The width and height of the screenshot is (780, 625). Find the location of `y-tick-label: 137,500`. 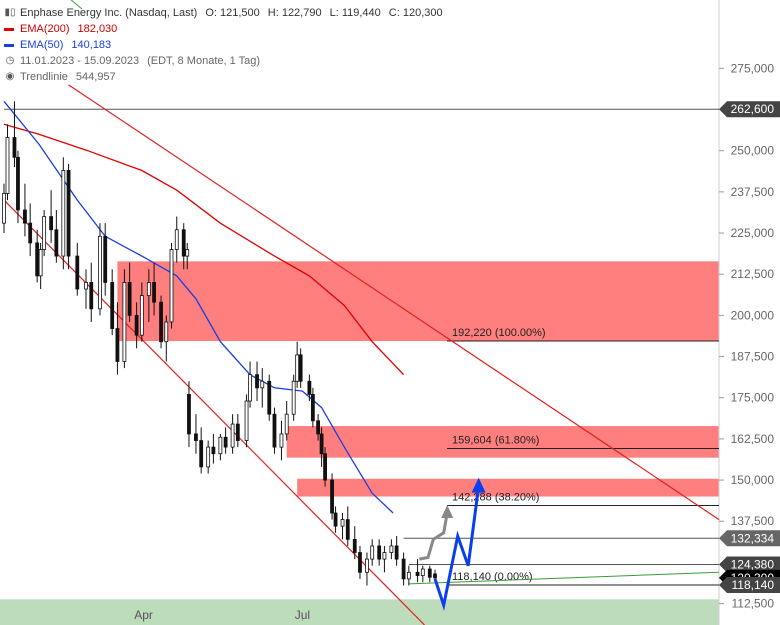

y-tick-label: 137,500 is located at coordinates (753, 521).